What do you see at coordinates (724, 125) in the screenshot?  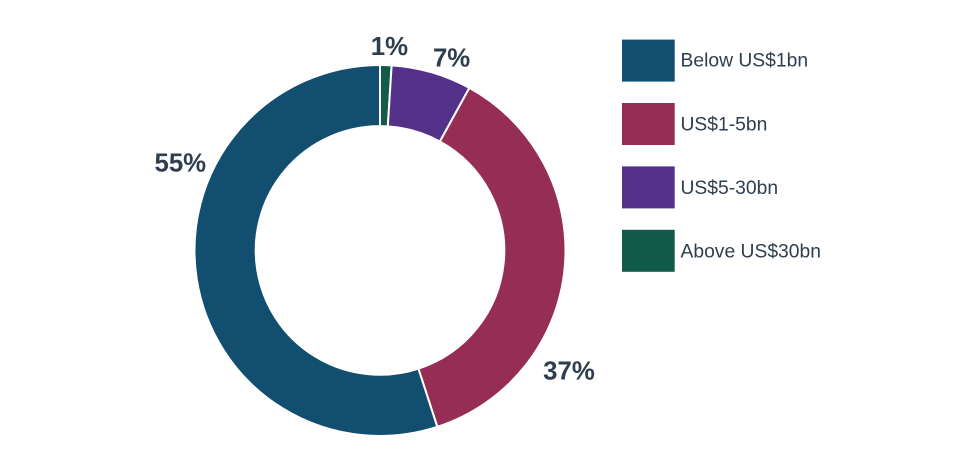 I see `svg-text: US$1-5bn` at bounding box center [724, 125].